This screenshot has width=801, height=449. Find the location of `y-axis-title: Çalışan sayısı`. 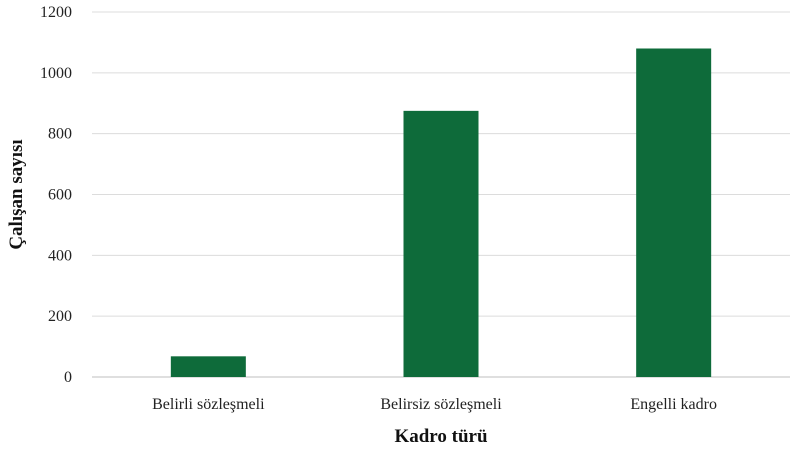

y-axis-title: Çalışan sayısı is located at coordinates (16, 194).